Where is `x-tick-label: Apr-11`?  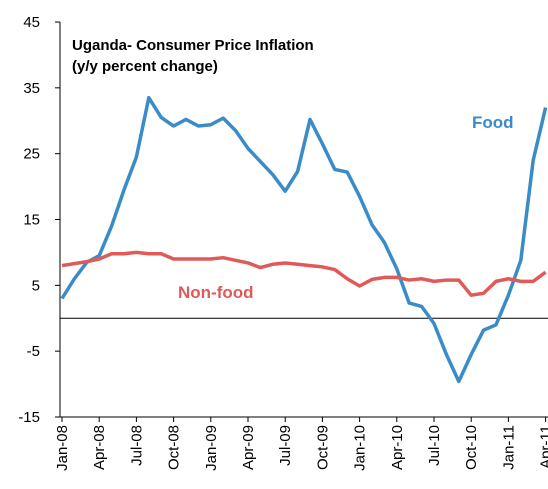 x-tick-label: Apr-11 is located at coordinates (543, 447).